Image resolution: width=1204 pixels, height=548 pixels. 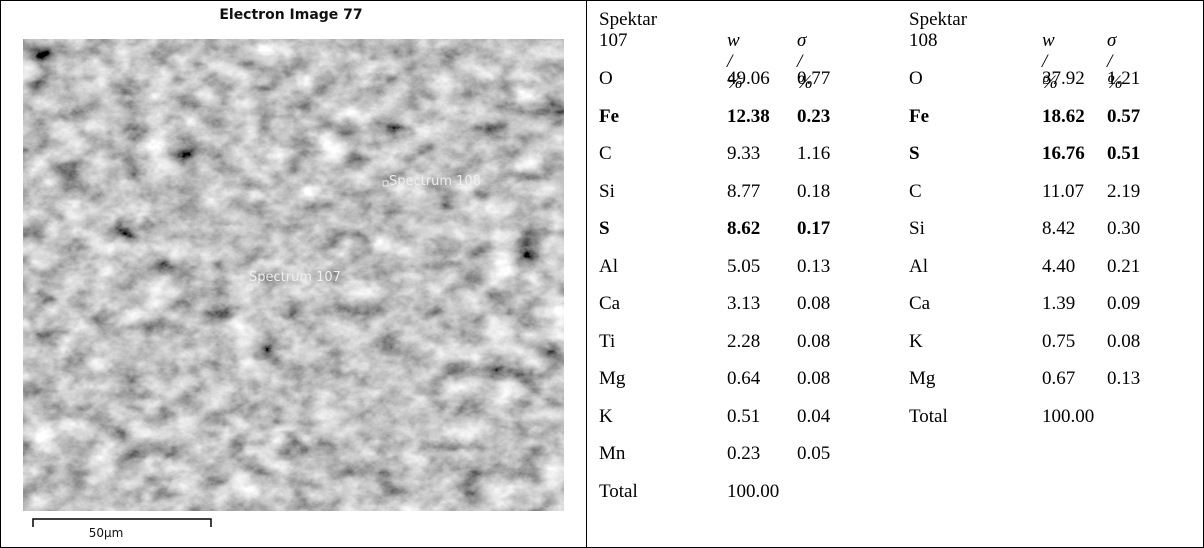 What do you see at coordinates (744, 303) in the screenshot?
I see `table-cell: 3.13` at bounding box center [744, 303].